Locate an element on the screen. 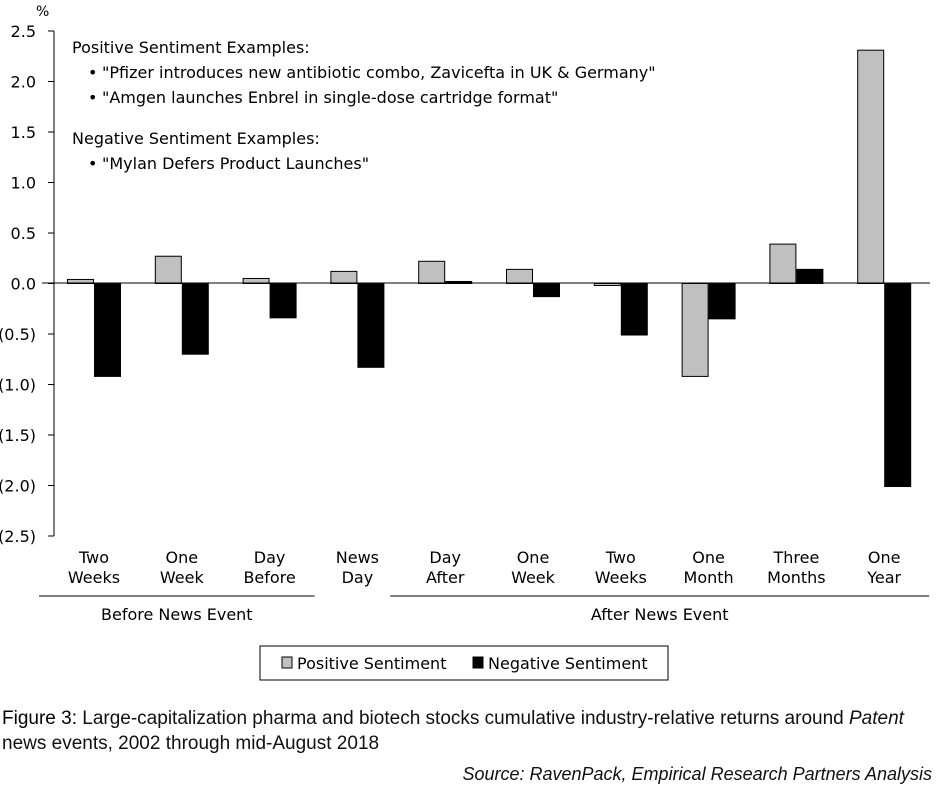 The image size is (940, 804). y-tick-label: (1.0) is located at coordinates (18, 385).